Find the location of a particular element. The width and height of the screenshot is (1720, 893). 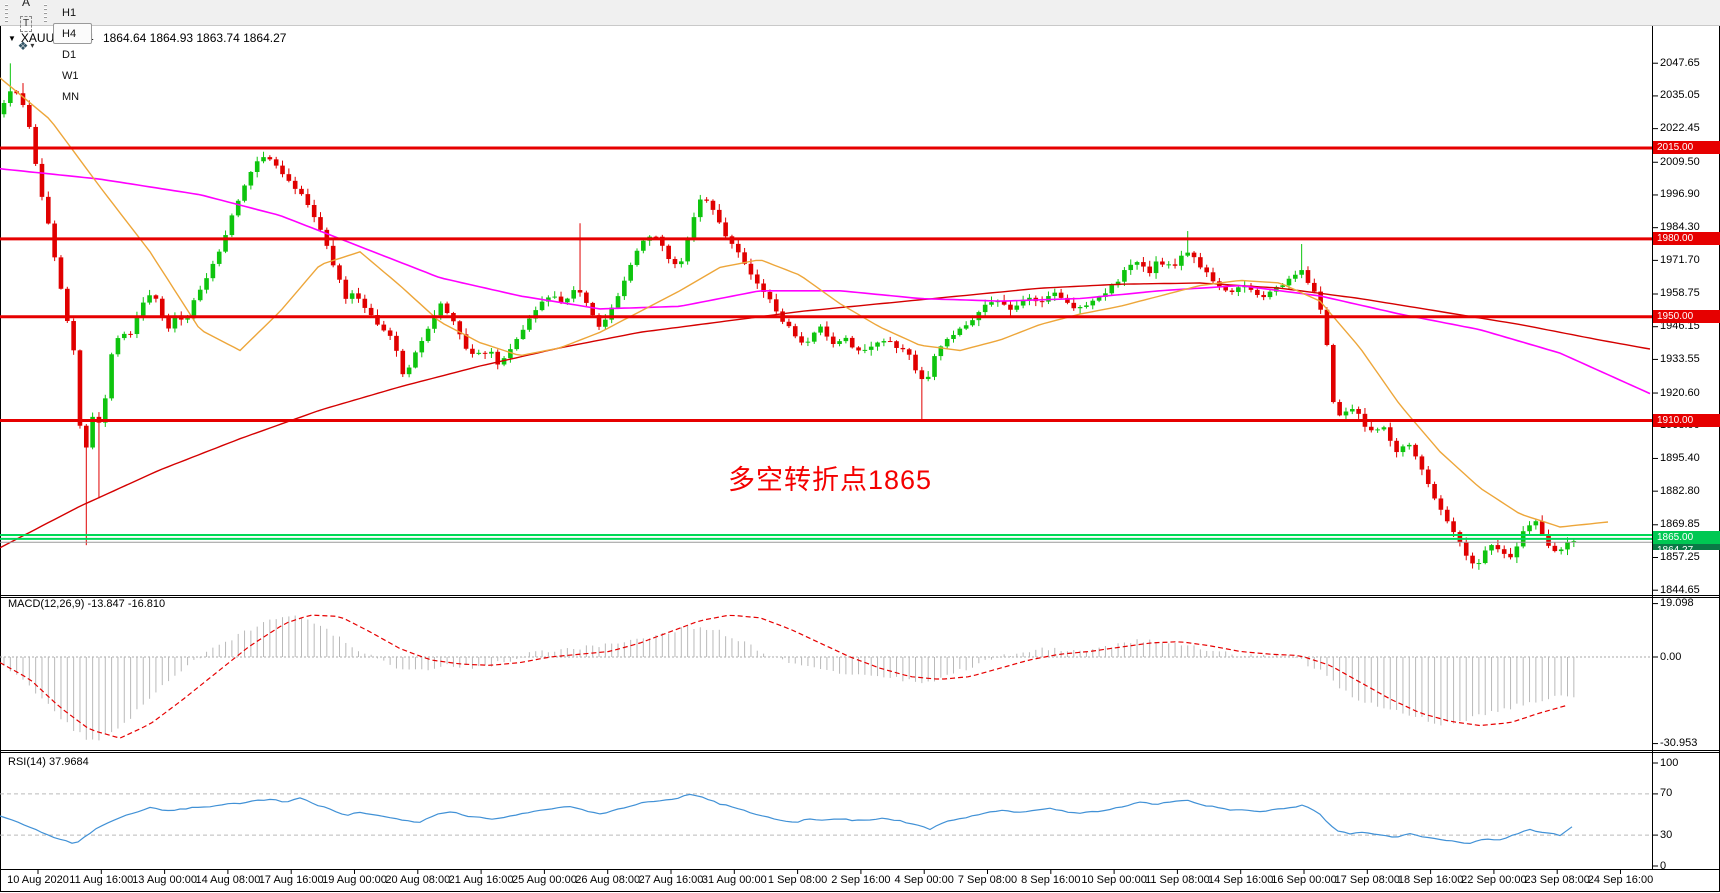

macd-indicator-label: MACD(12,26,9) -13.847 -16.810 is located at coordinates (87, 604).